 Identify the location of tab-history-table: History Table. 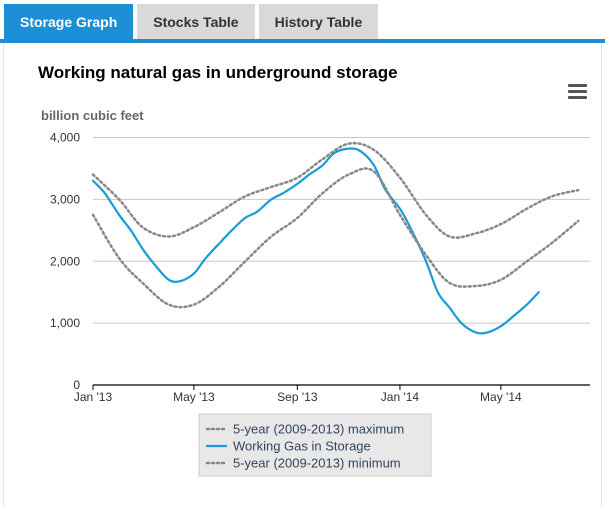
(318, 22).